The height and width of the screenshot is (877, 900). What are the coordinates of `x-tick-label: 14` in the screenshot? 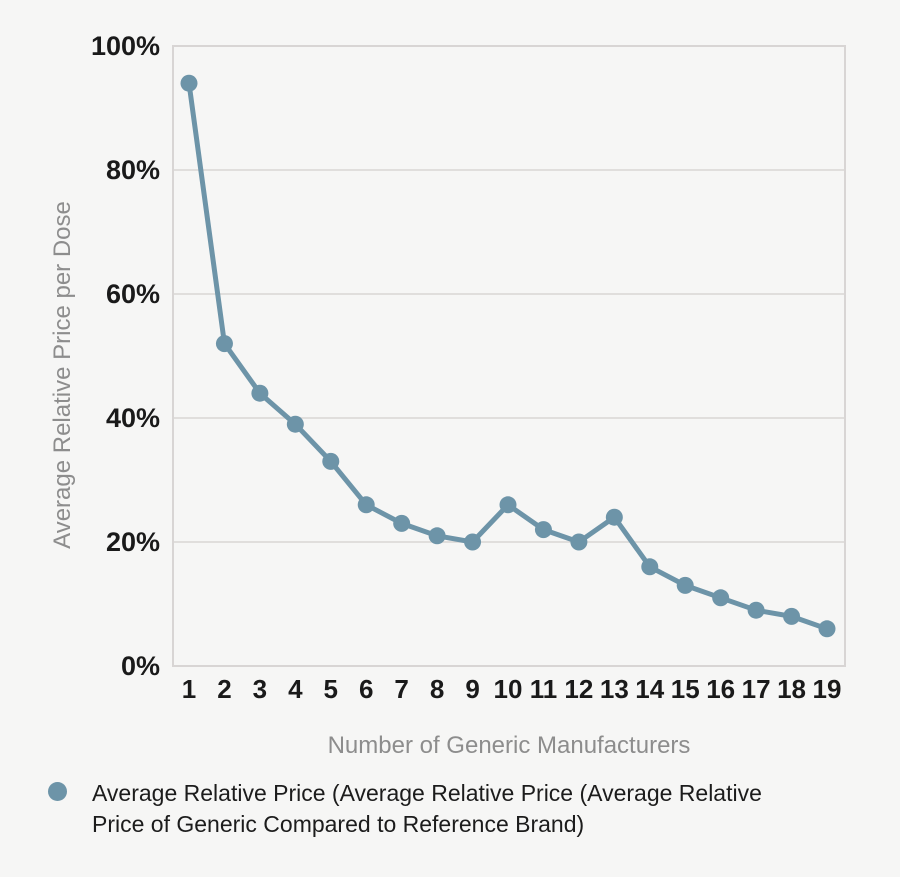 It's located at (650, 689).